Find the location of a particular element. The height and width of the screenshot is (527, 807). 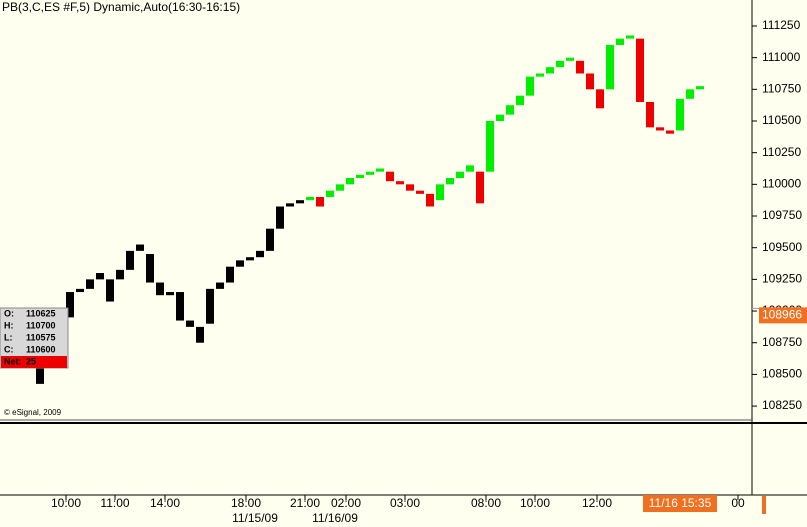

current-time-box is located at coordinates (680, 503).